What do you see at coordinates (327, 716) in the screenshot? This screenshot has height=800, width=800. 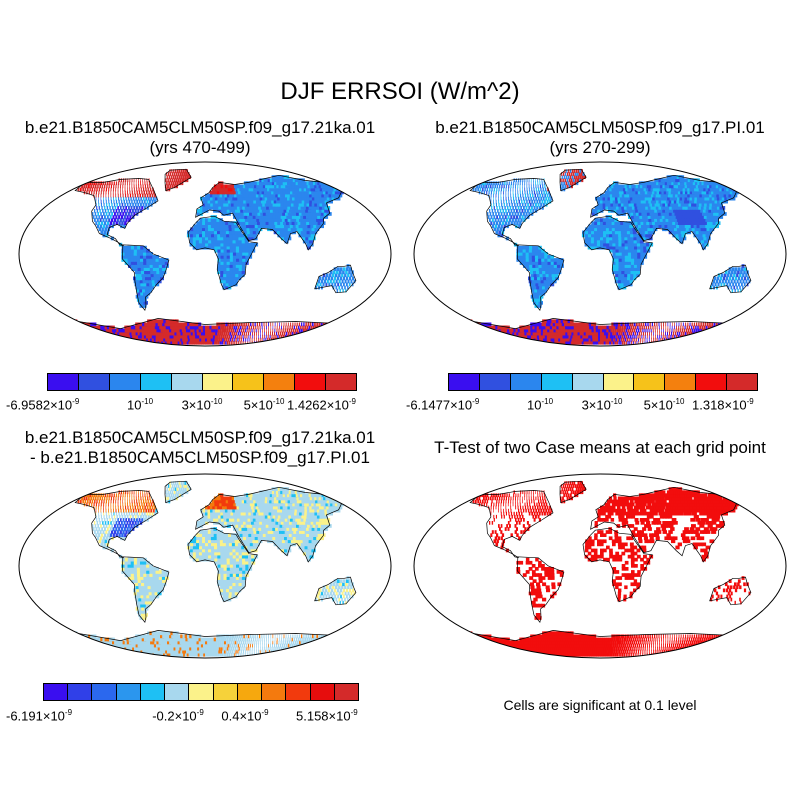 I see `panel3-colorbar-label-3: 5.158×10⁻⁹` at bounding box center [327, 716].